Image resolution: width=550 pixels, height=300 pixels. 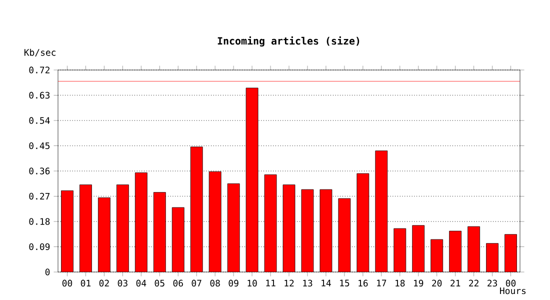 What do you see at coordinates (455, 283) in the screenshot?
I see `x-tick-label: 21` at bounding box center [455, 283].